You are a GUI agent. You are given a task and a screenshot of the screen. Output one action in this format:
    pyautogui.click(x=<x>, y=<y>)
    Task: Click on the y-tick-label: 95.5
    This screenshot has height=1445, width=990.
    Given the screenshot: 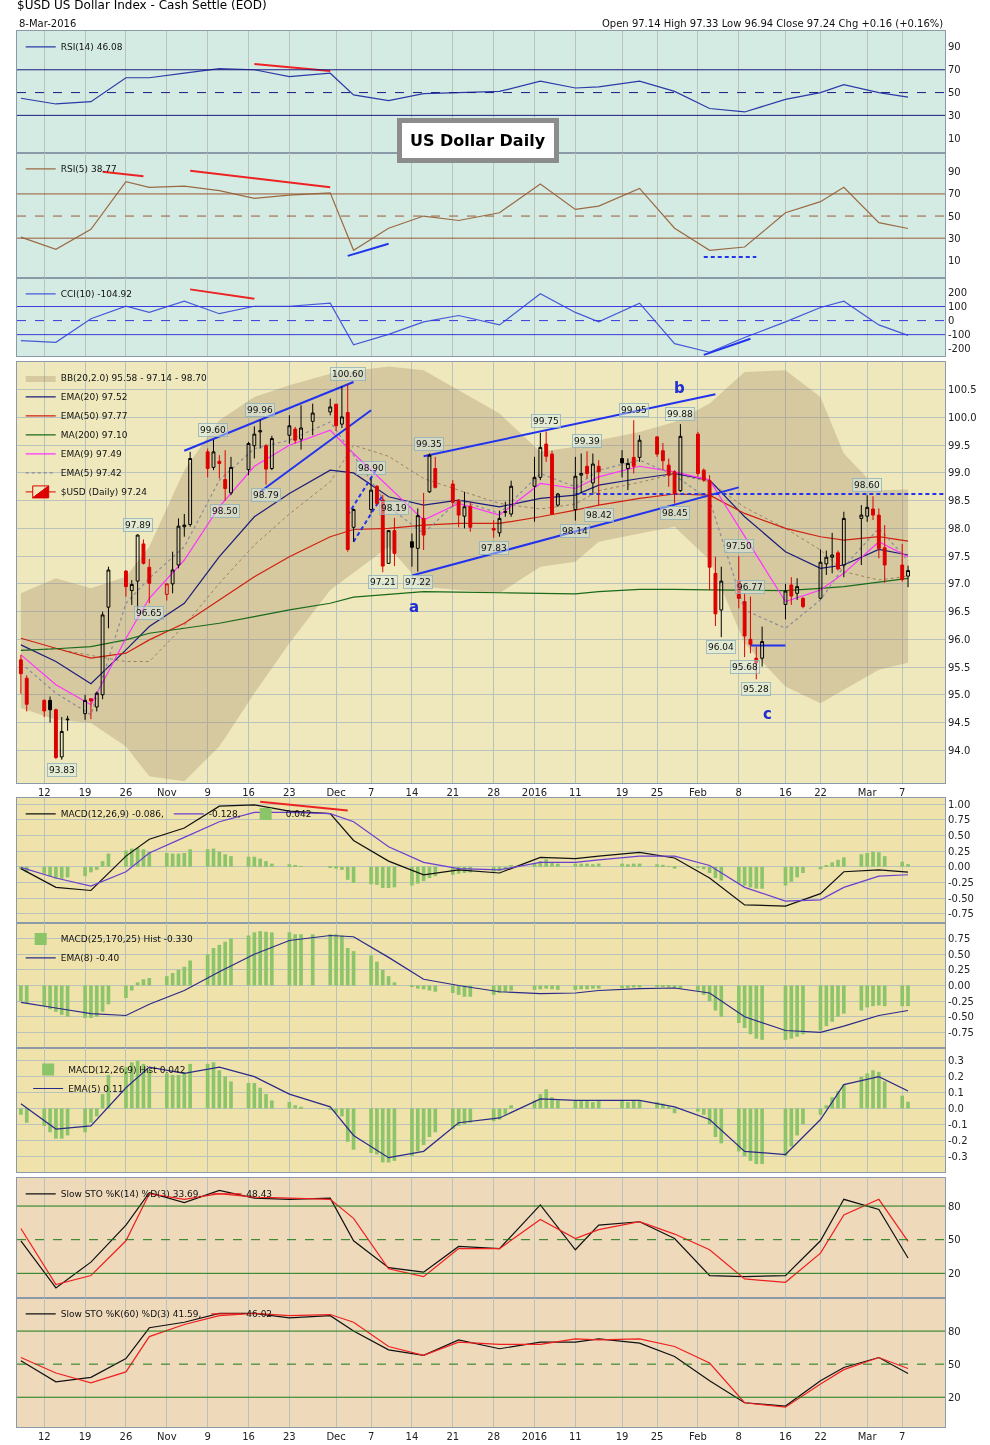 What is the action you would take?
    pyautogui.click(x=959, y=667)
    